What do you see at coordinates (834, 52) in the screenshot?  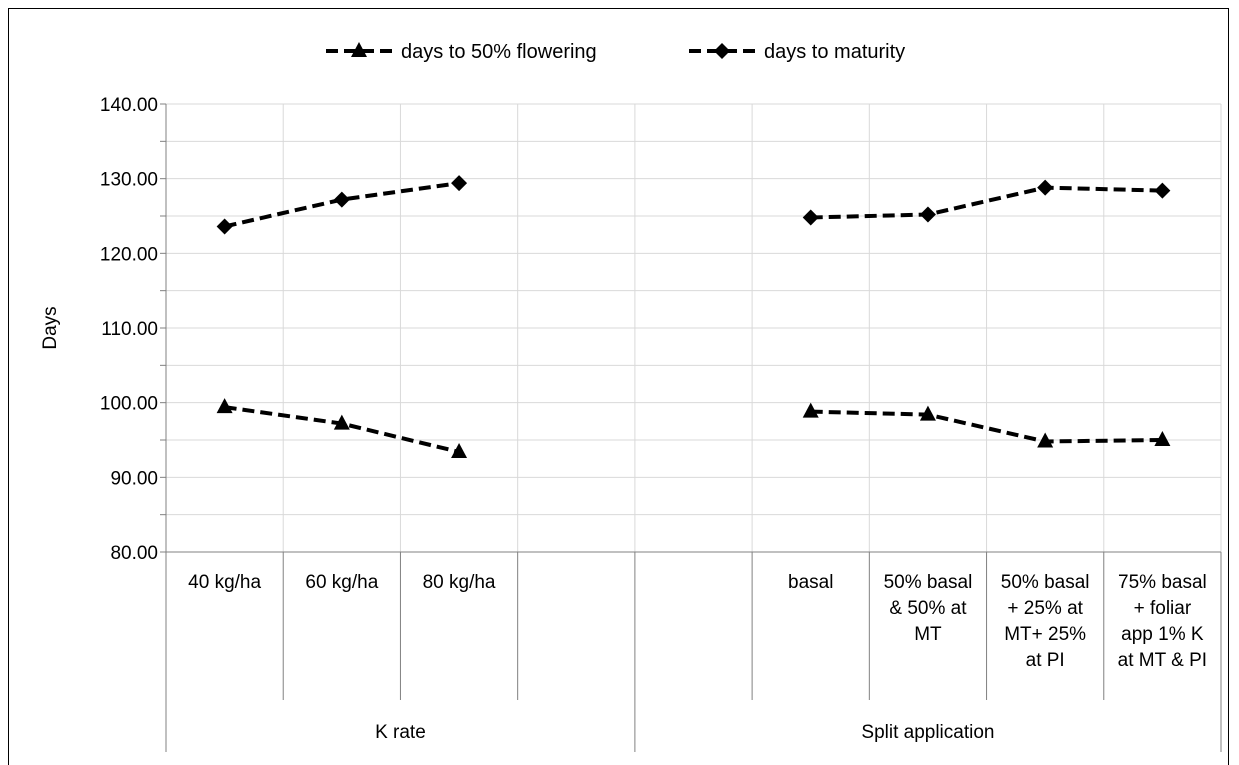 I see `legend-label: days to maturity` at bounding box center [834, 52].